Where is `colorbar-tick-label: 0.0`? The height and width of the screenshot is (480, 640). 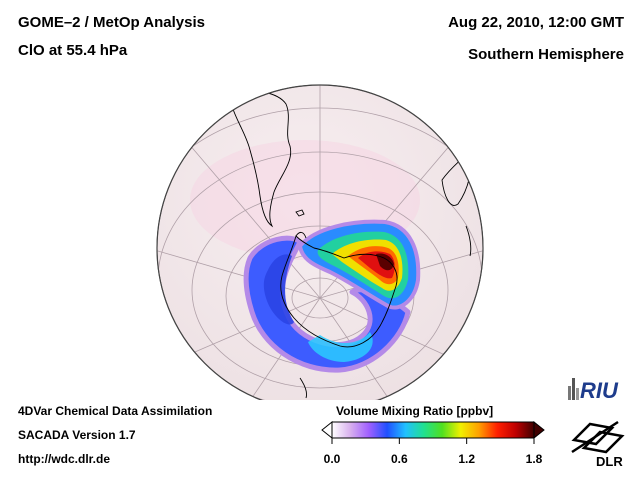 colorbar-tick-label: 0.0 is located at coordinates (332, 459).